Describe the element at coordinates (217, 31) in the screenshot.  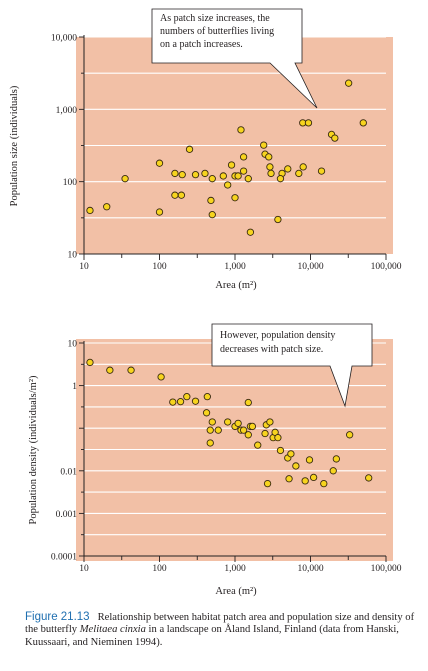
I see `callout-line-2: numbers of butterflies living` at that location.